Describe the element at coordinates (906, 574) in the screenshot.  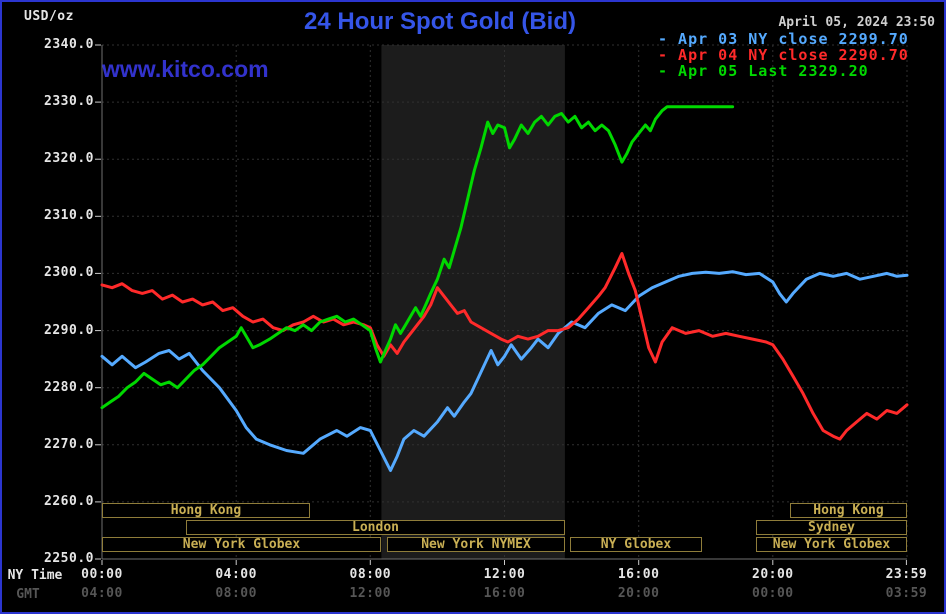
I see `ny-time-tick-label: 23:59` at that location.